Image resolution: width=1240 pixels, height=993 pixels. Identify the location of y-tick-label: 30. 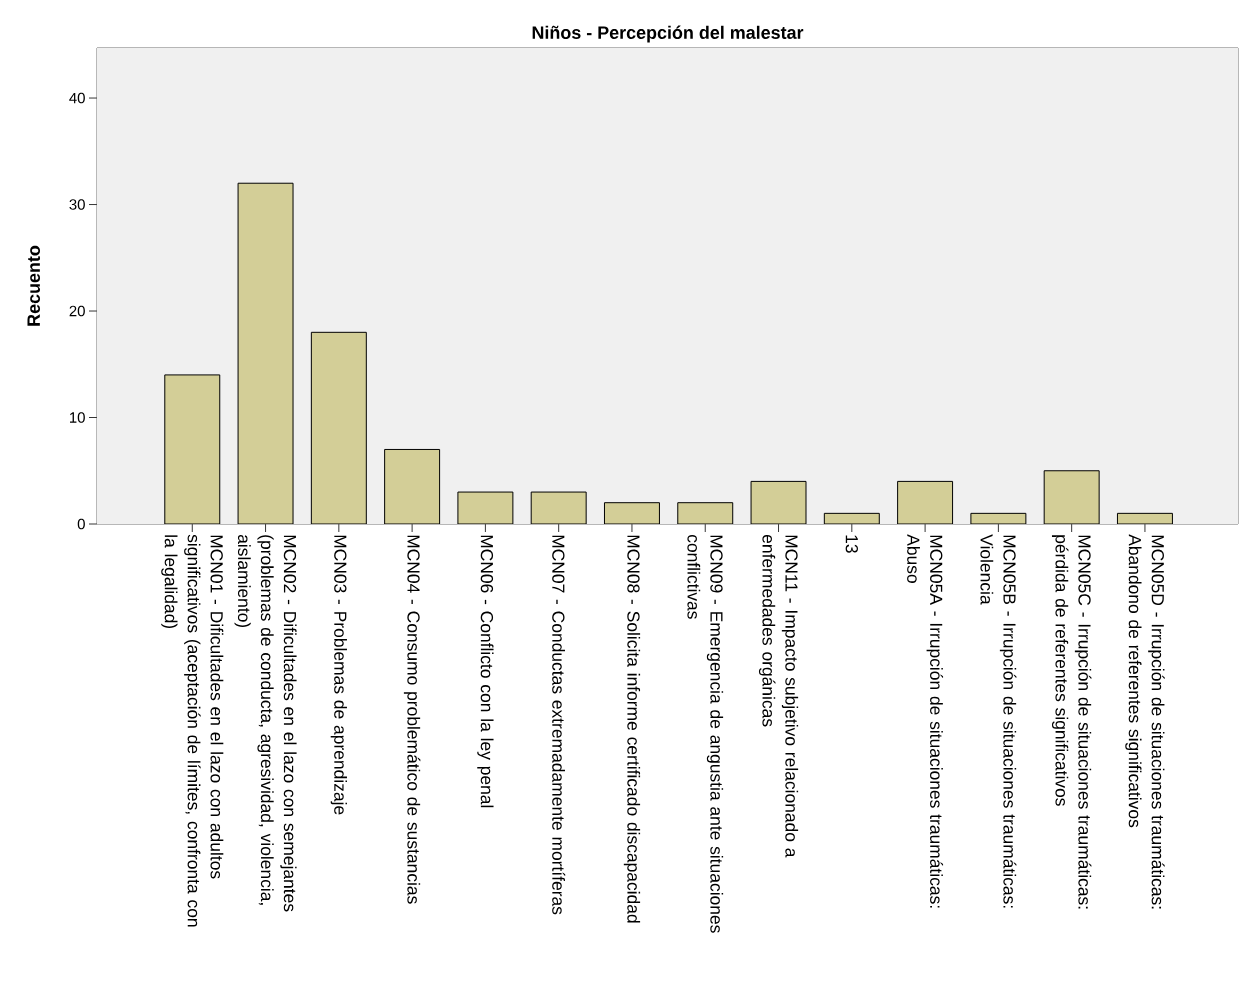
(77, 204).